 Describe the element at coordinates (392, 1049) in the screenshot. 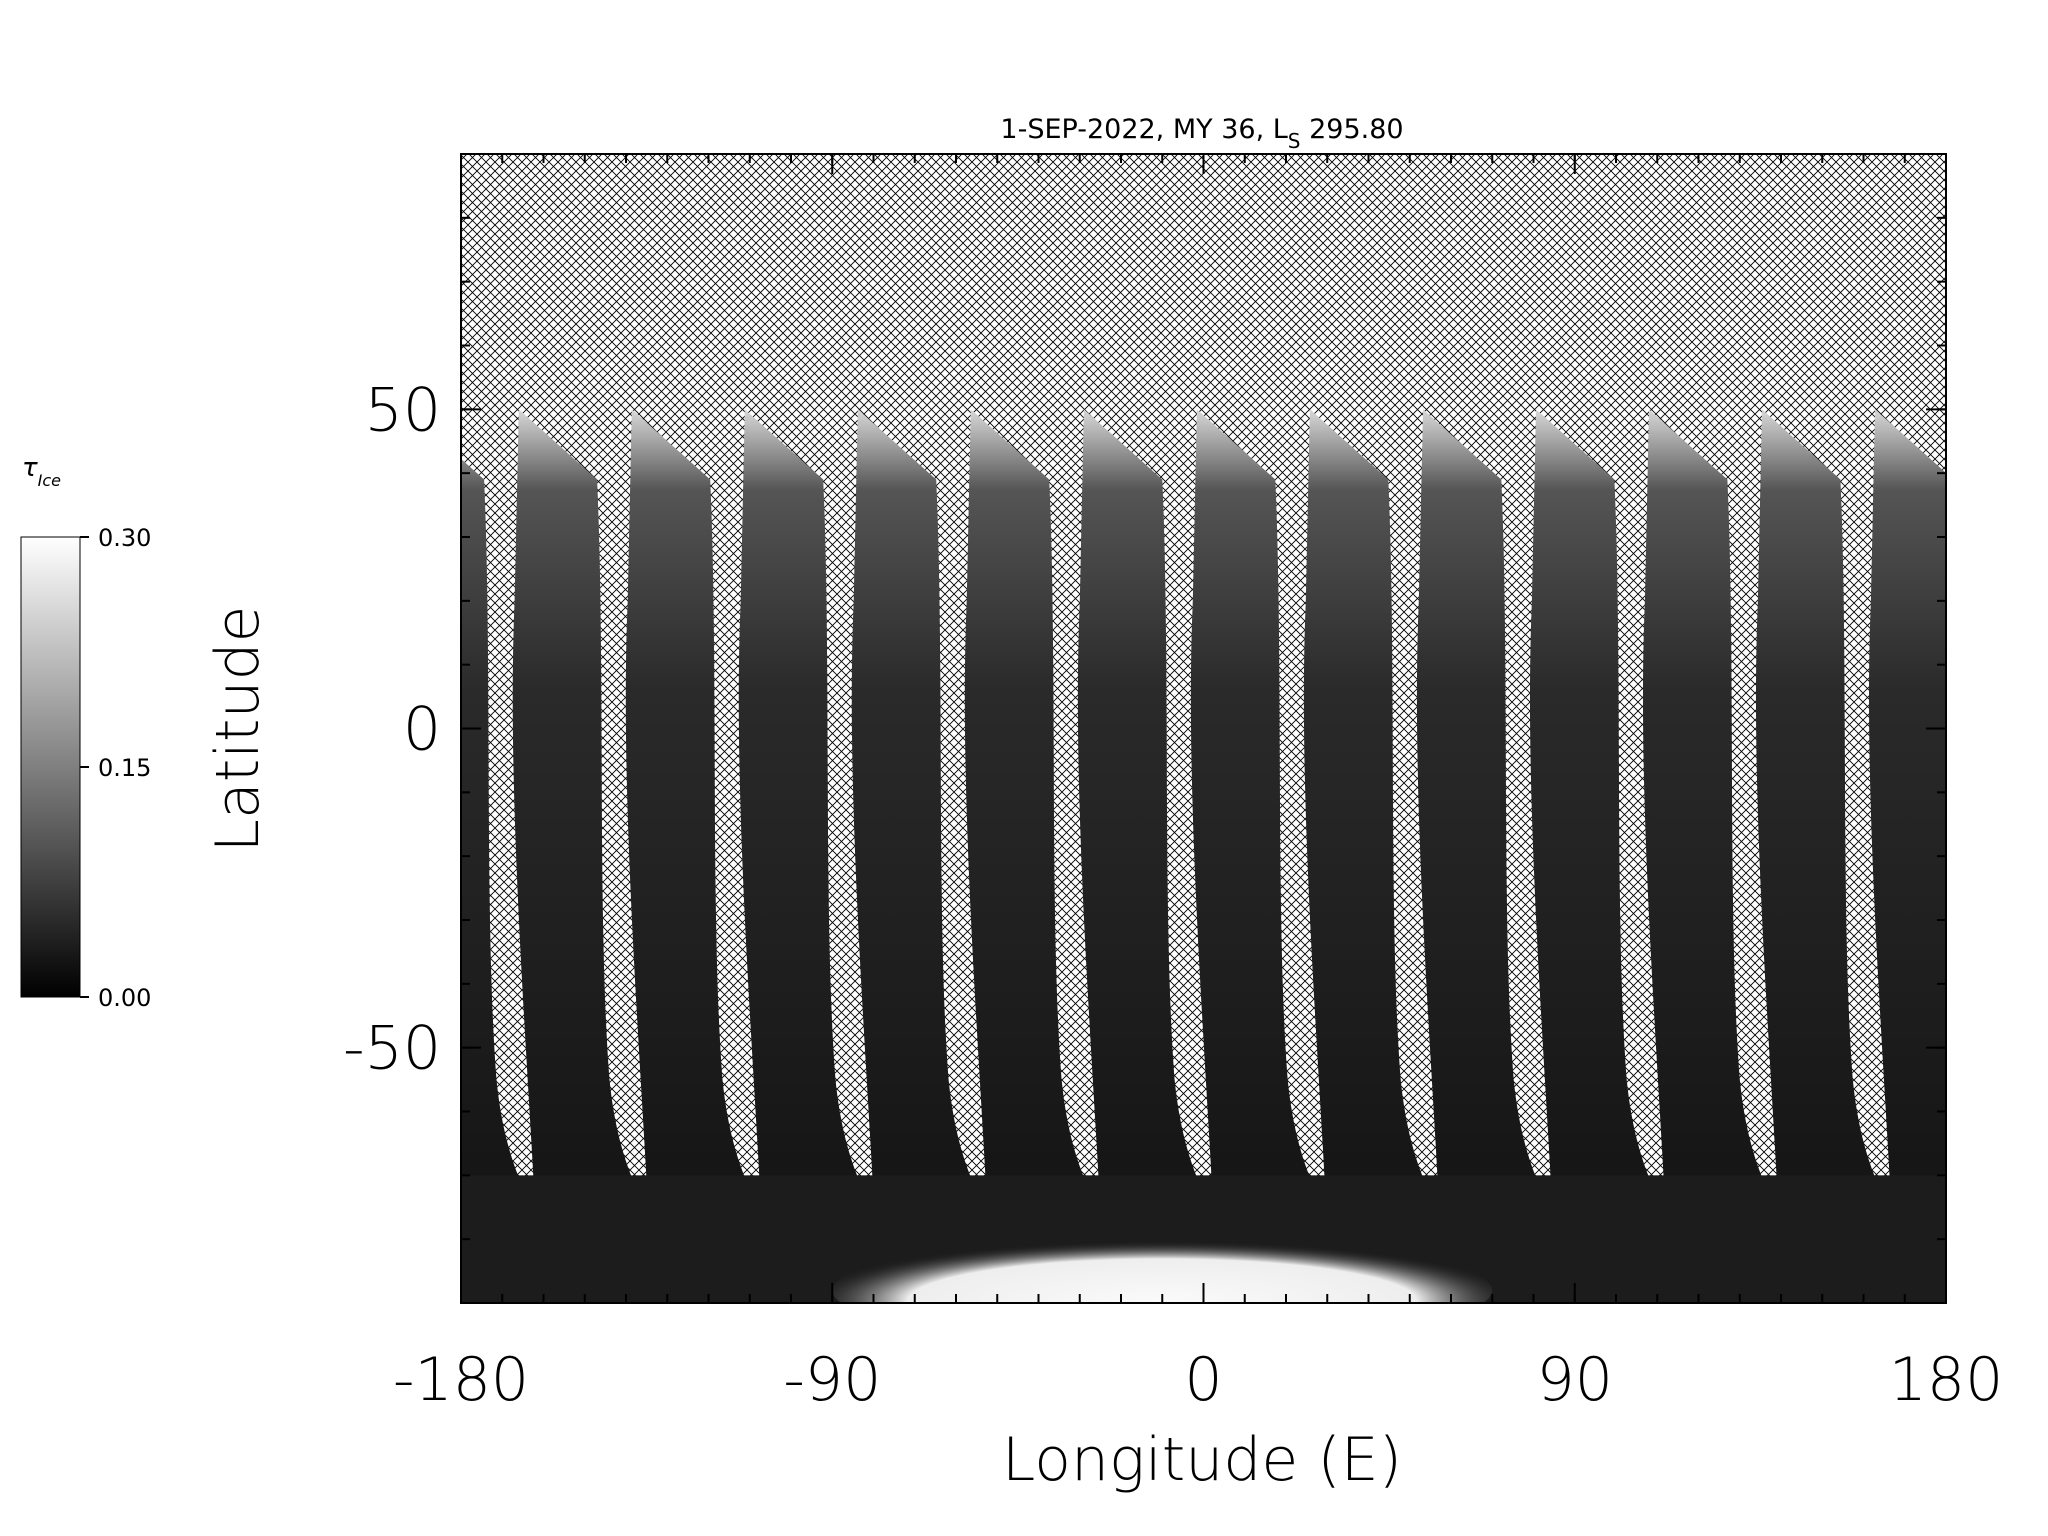

I see `y-tick-label: -50` at that location.